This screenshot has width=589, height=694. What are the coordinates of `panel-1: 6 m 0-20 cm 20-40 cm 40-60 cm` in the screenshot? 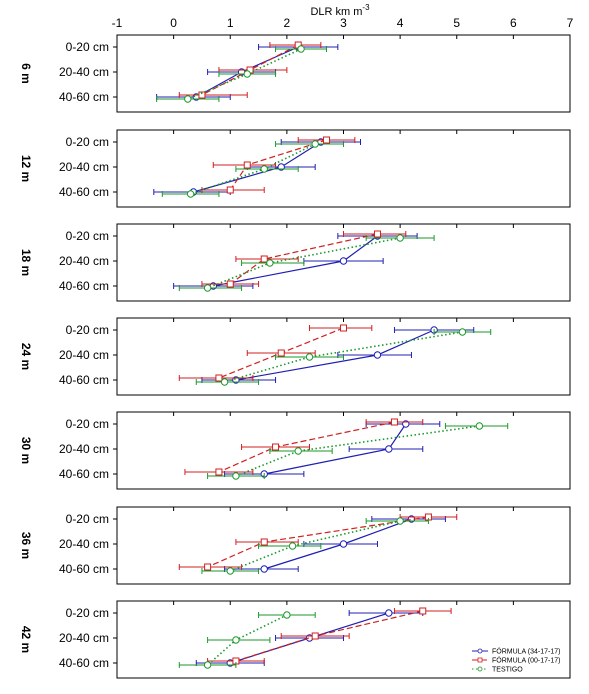 It's located at (295, 73).